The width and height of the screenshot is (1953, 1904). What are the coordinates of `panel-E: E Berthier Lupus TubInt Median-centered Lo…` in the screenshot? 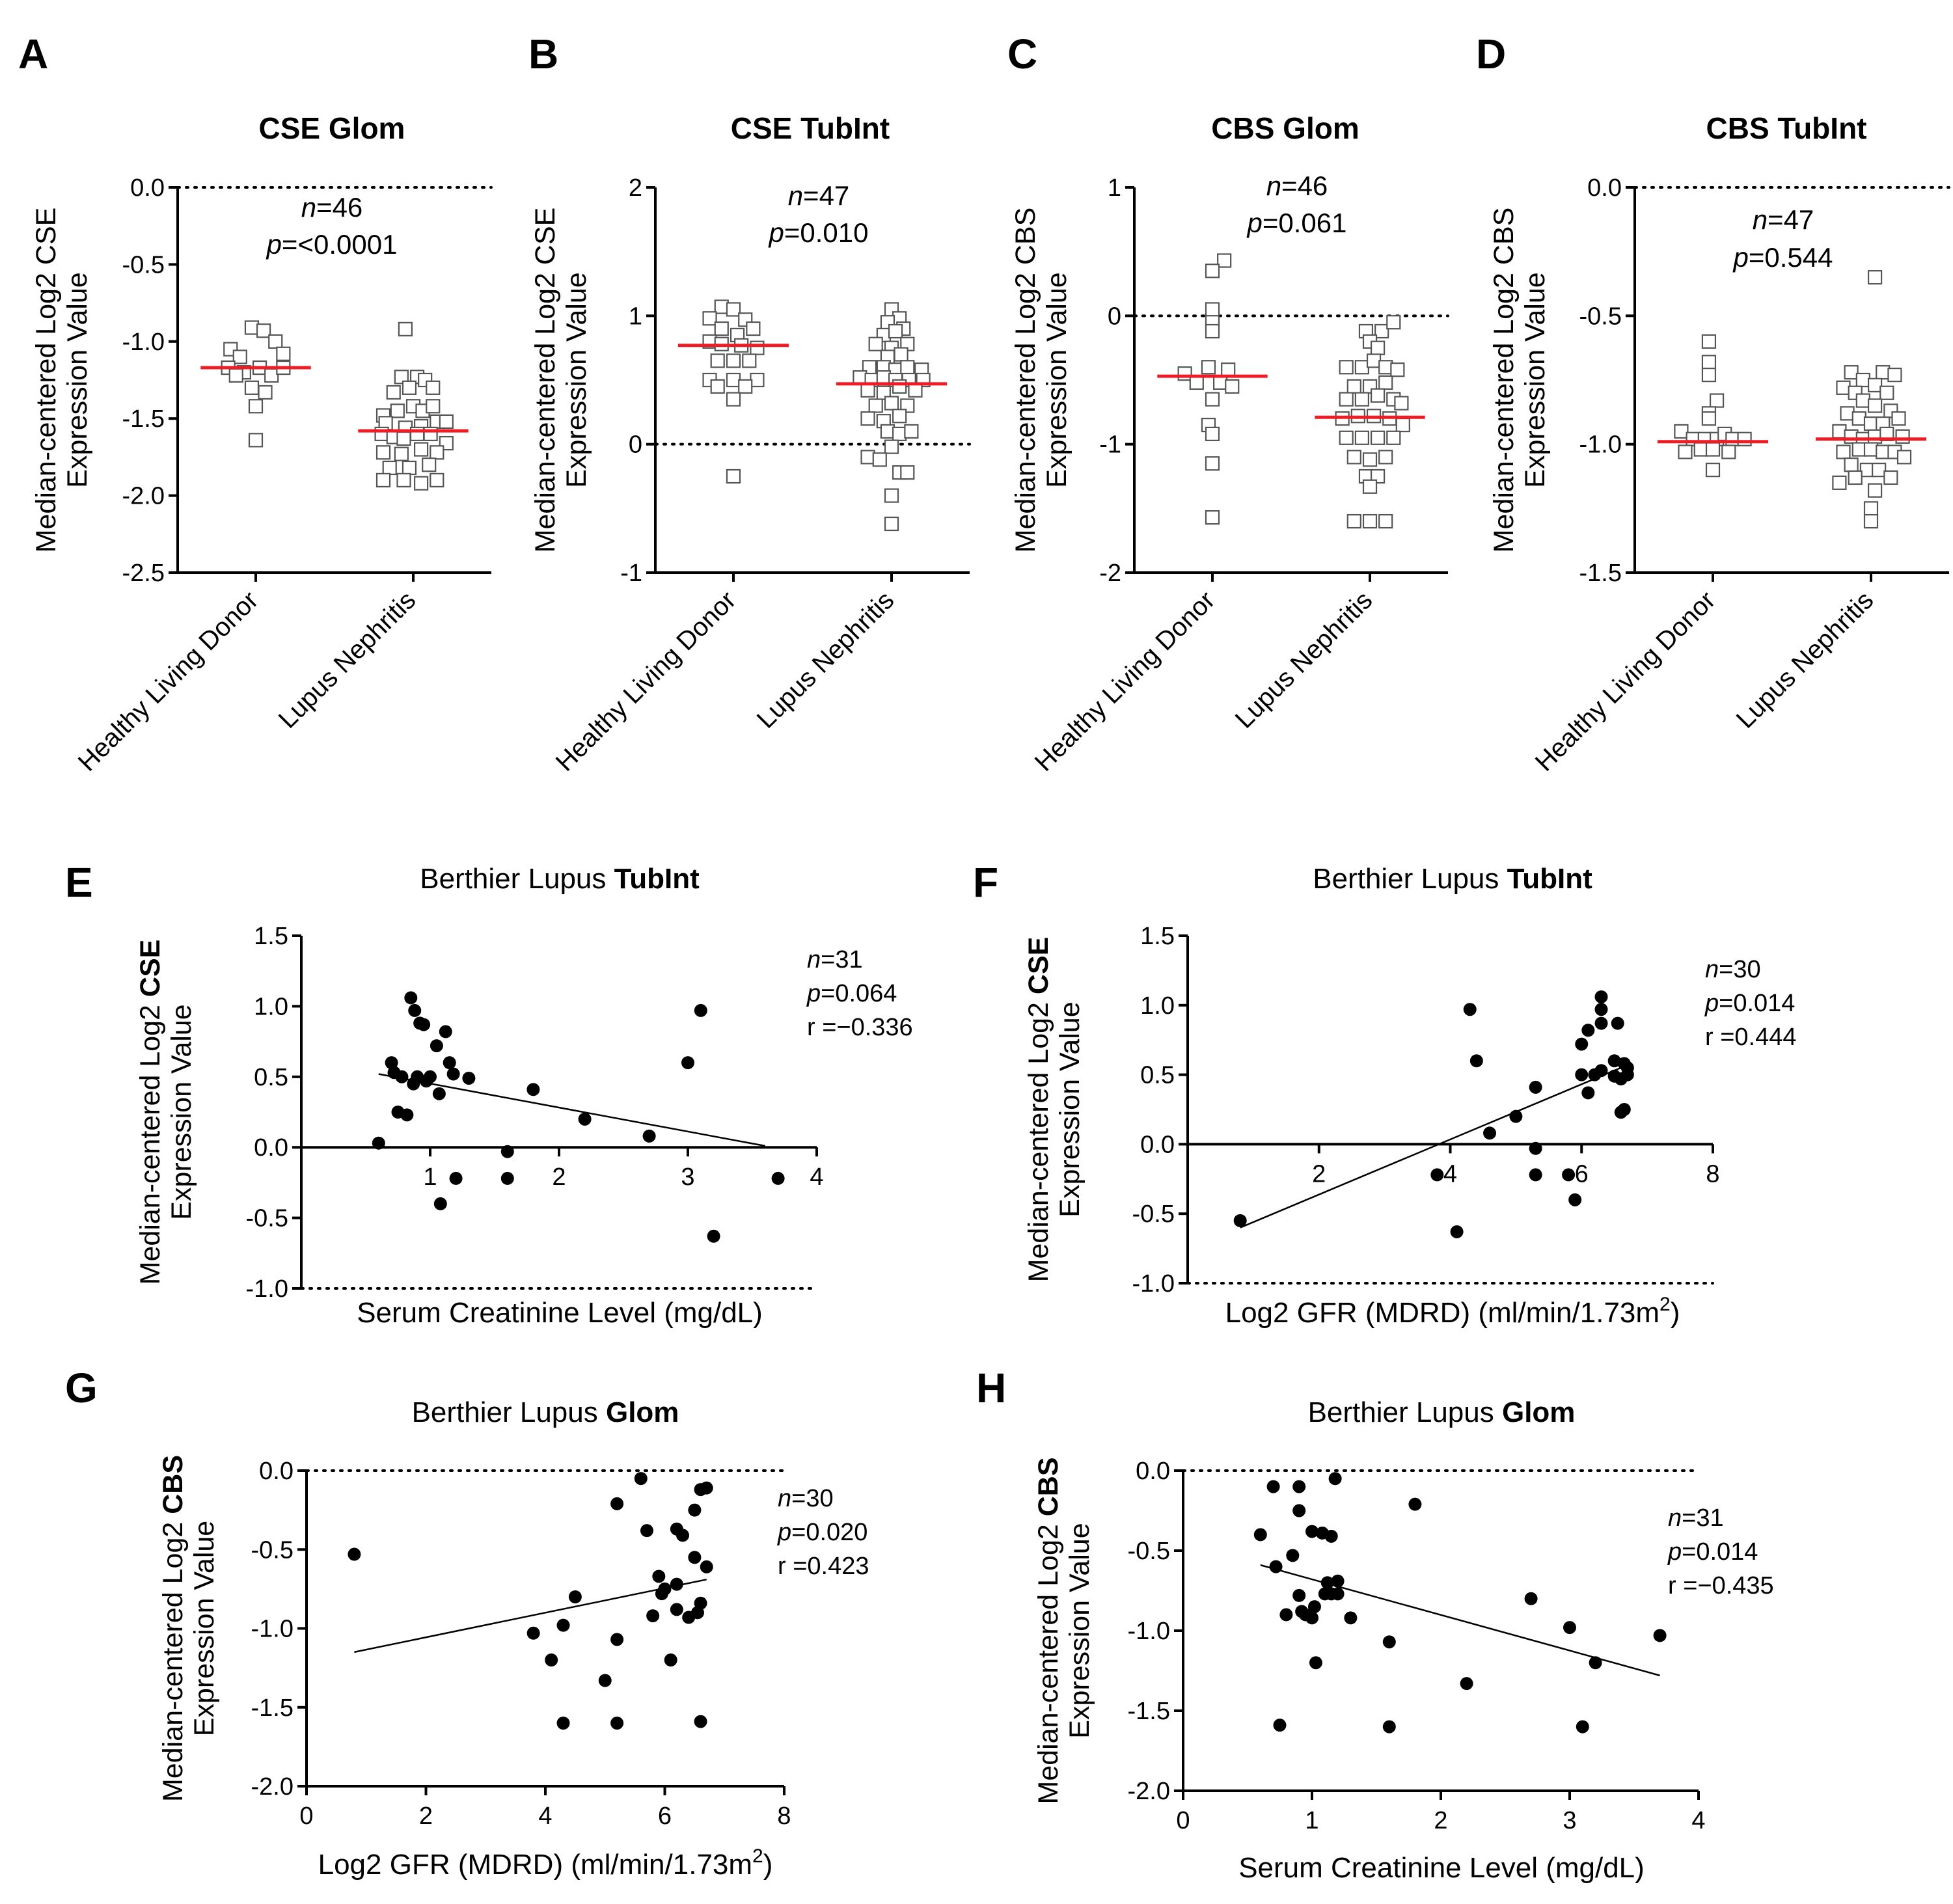 It's located at (489, 1094).